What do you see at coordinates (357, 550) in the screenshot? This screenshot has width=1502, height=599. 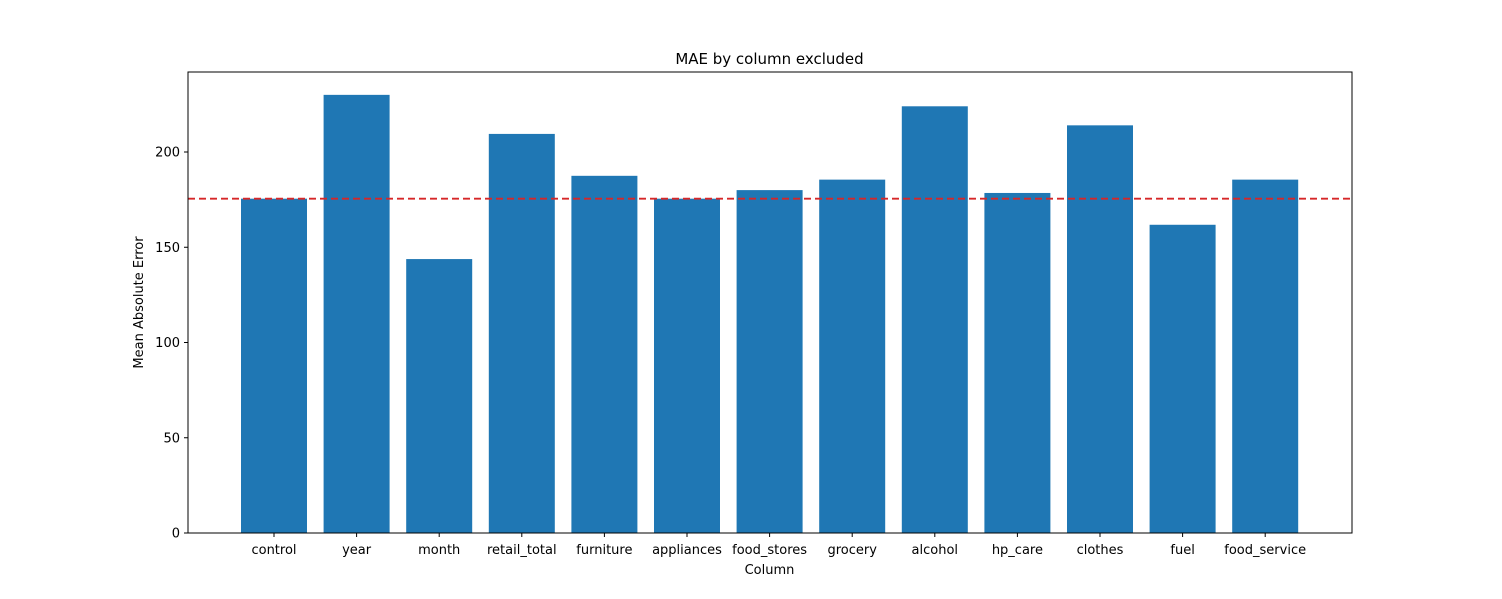 I see `x-tick-label: year` at bounding box center [357, 550].